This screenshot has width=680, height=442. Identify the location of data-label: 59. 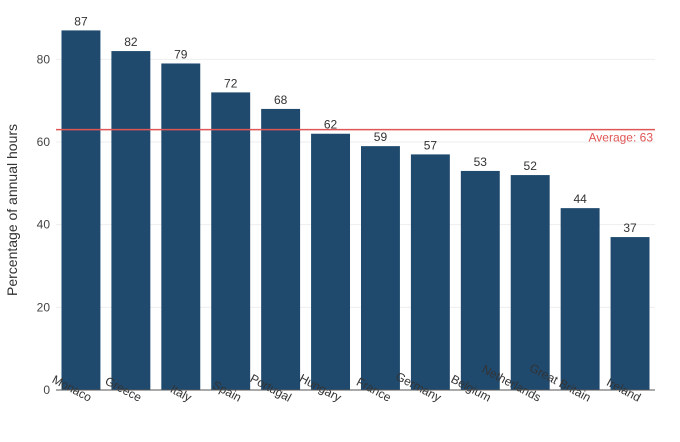
(381, 137).